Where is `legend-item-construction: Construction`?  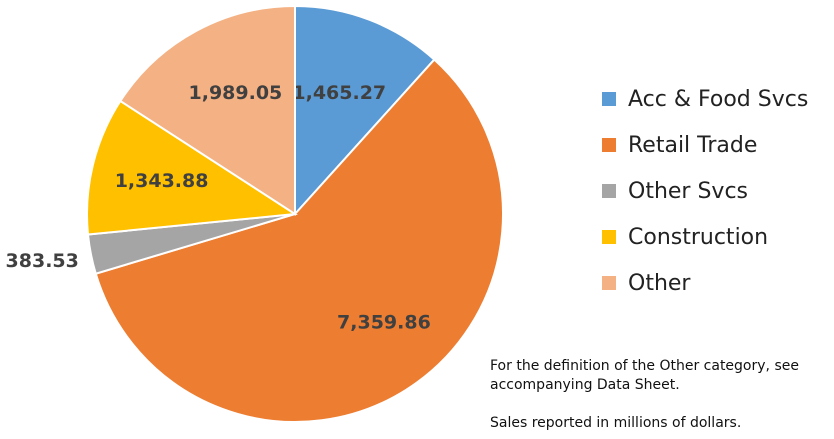 legend-item-construction: Construction is located at coordinates (705, 237).